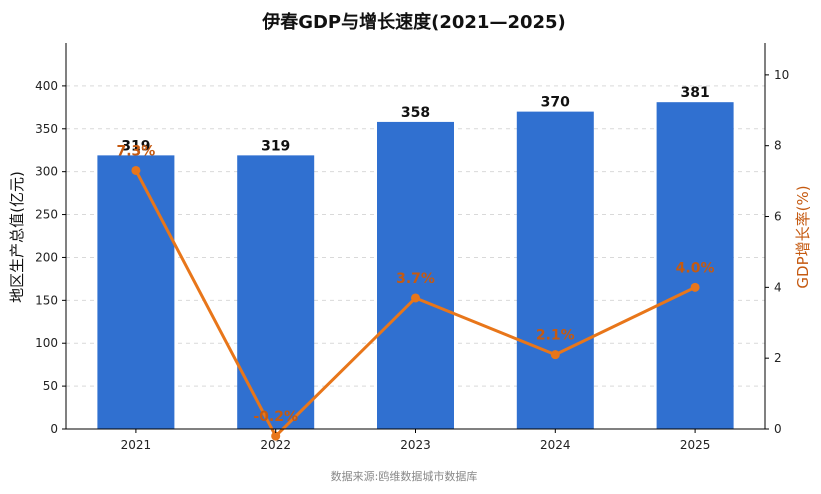 This screenshot has height=494, width=821. Describe the element at coordinates (778, 287) in the screenshot. I see `y2-tick-label: 4` at that location.